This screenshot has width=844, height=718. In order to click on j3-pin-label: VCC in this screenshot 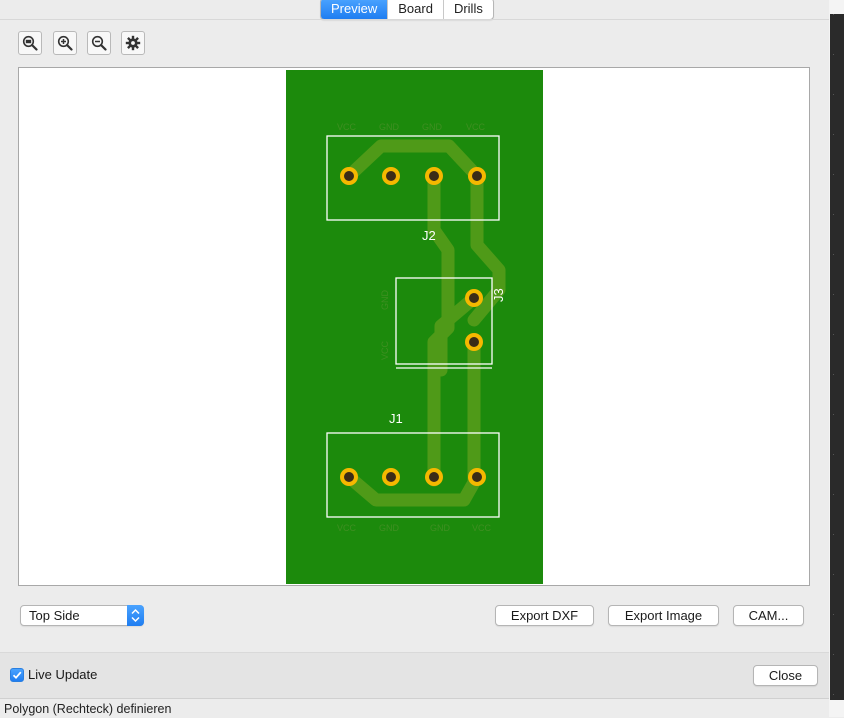, I will do `click(385, 350)`.